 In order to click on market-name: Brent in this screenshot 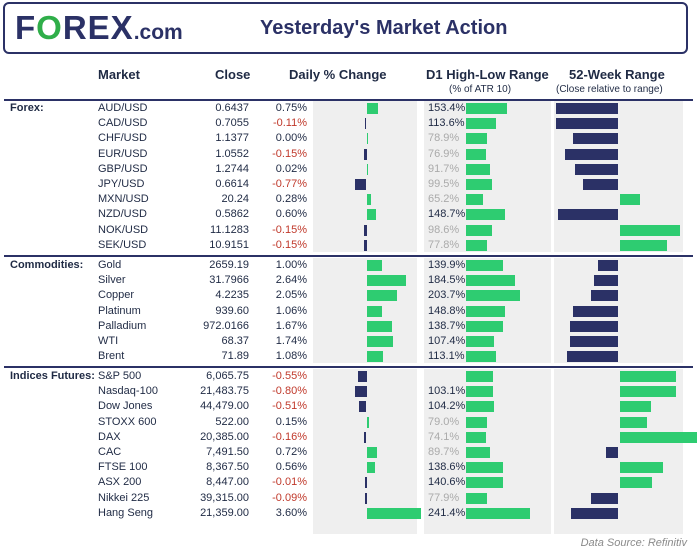, I will do `click(111, 356)`.